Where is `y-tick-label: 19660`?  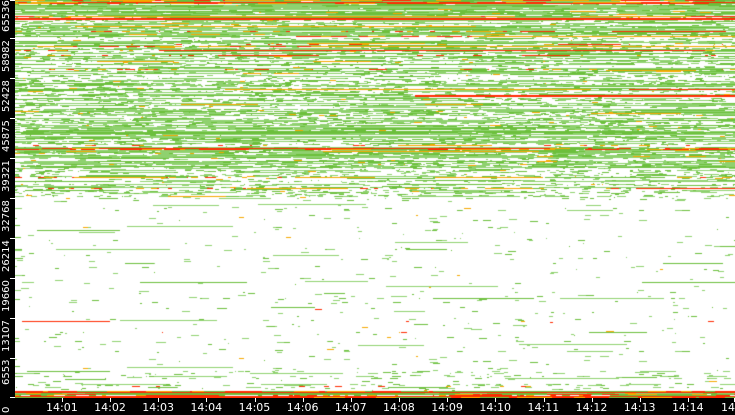 y-tick-label: 19660 is located at coordinates (6, 296).